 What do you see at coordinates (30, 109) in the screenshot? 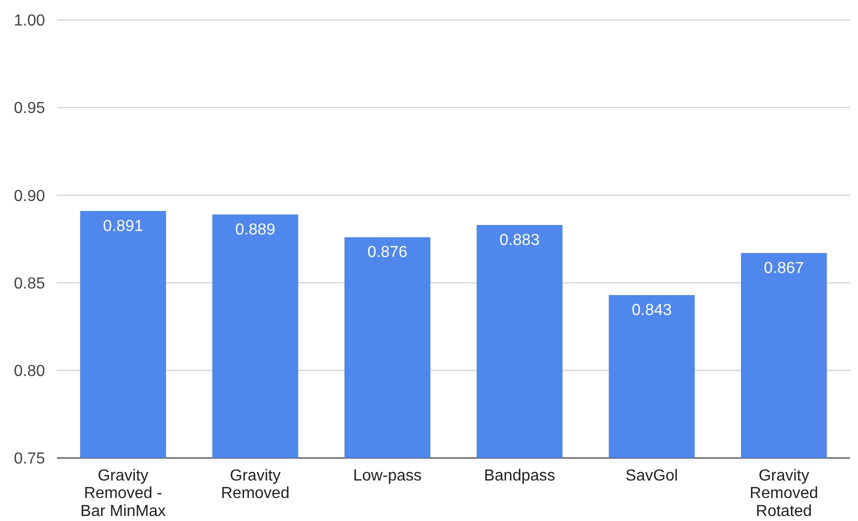
I see `y-tick-label: 0.95` at bounding box center [30, 109].